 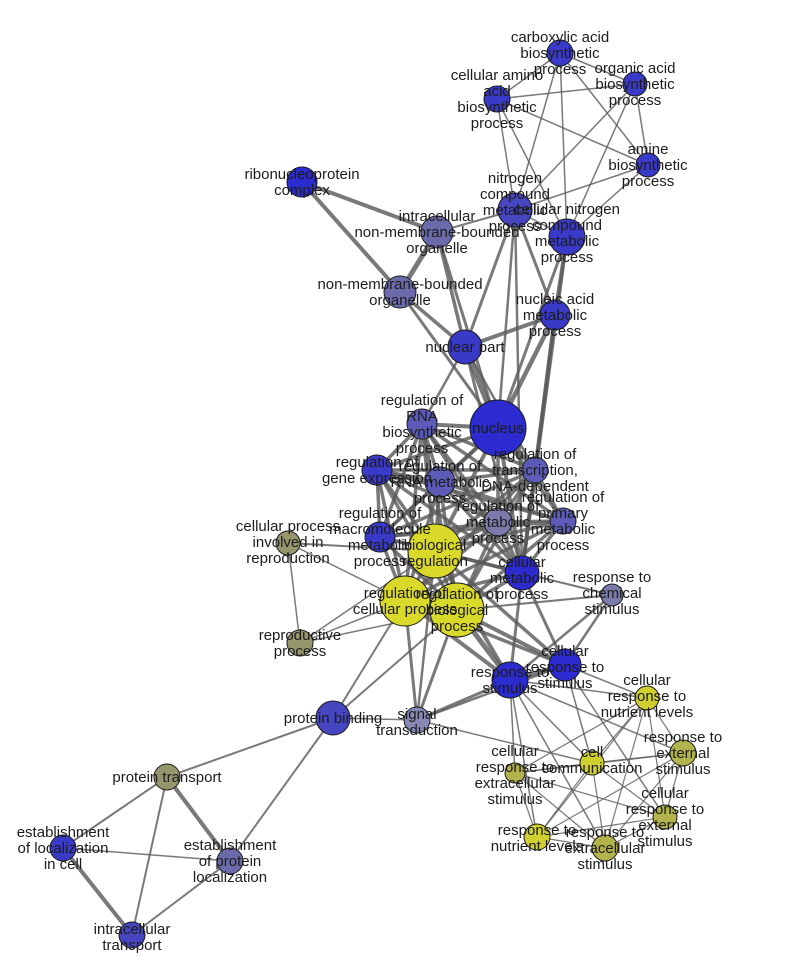 I want to click on node-label-regulation-of-biological-process: regulation of biological process, so click(x=457, y=610).